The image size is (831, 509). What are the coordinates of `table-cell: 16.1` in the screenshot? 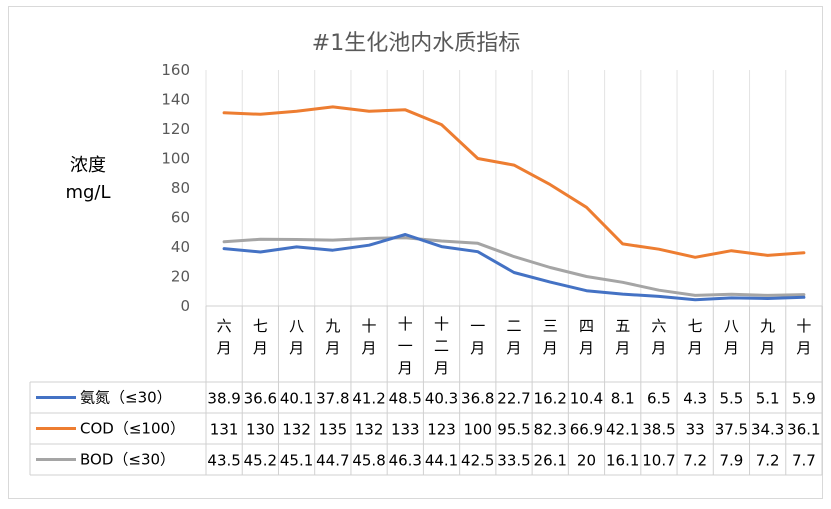 It's located at (622, 461).